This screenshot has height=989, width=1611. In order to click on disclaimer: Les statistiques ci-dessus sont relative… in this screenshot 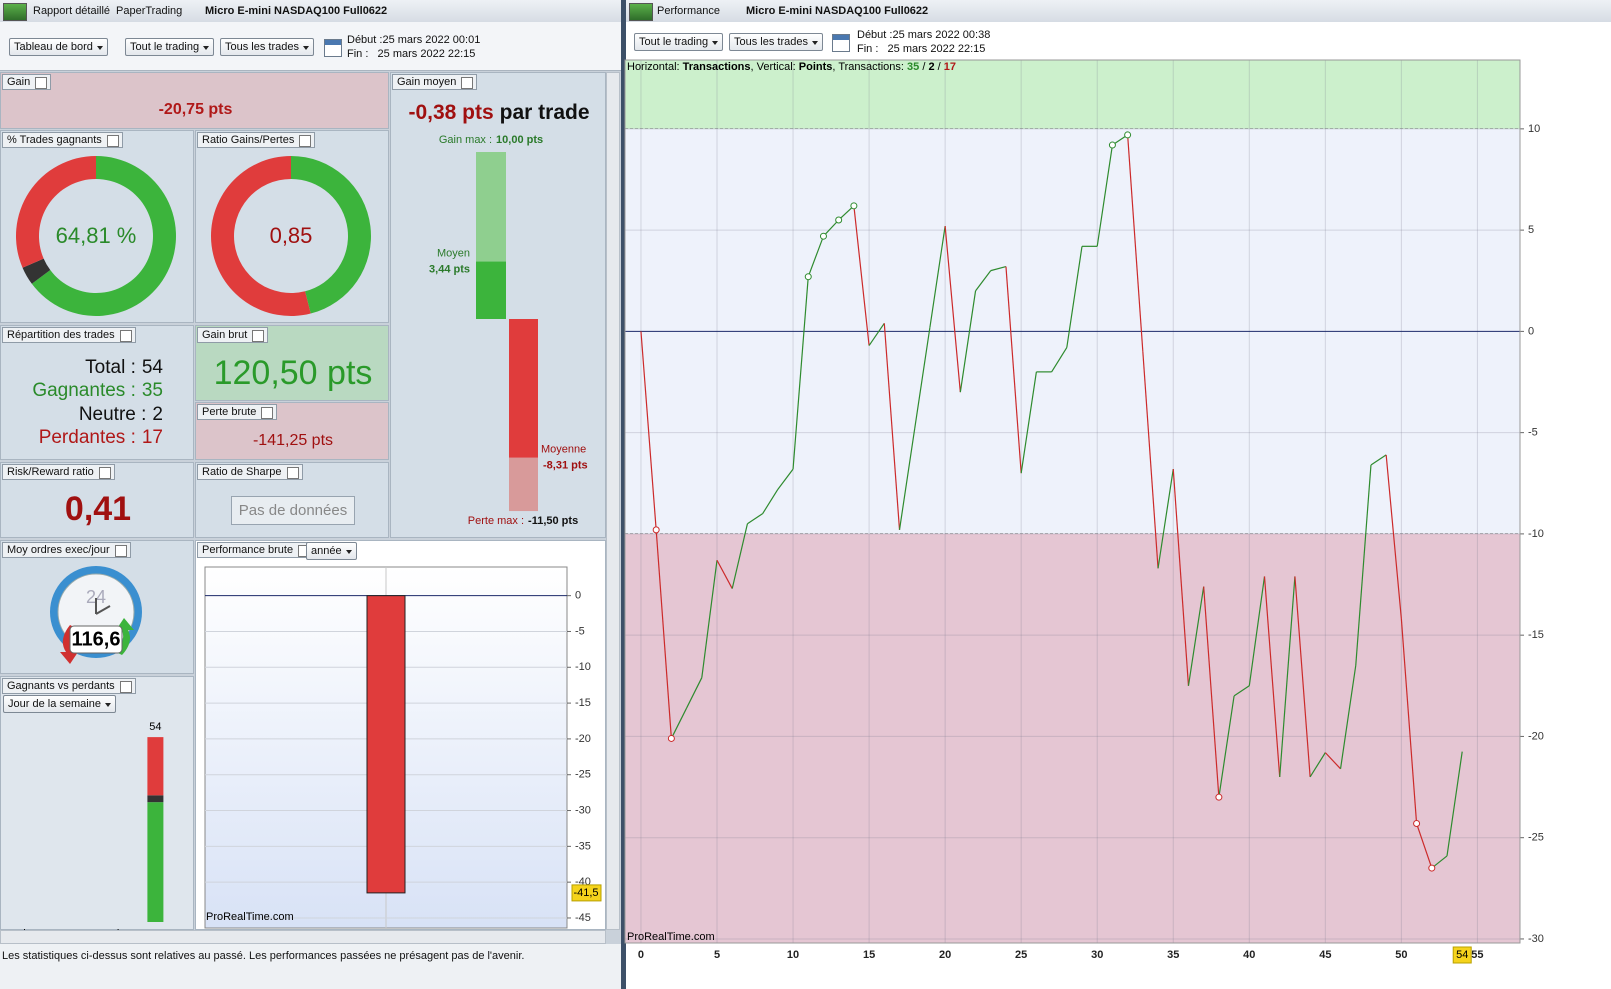, I will do `click(263, 956)`.